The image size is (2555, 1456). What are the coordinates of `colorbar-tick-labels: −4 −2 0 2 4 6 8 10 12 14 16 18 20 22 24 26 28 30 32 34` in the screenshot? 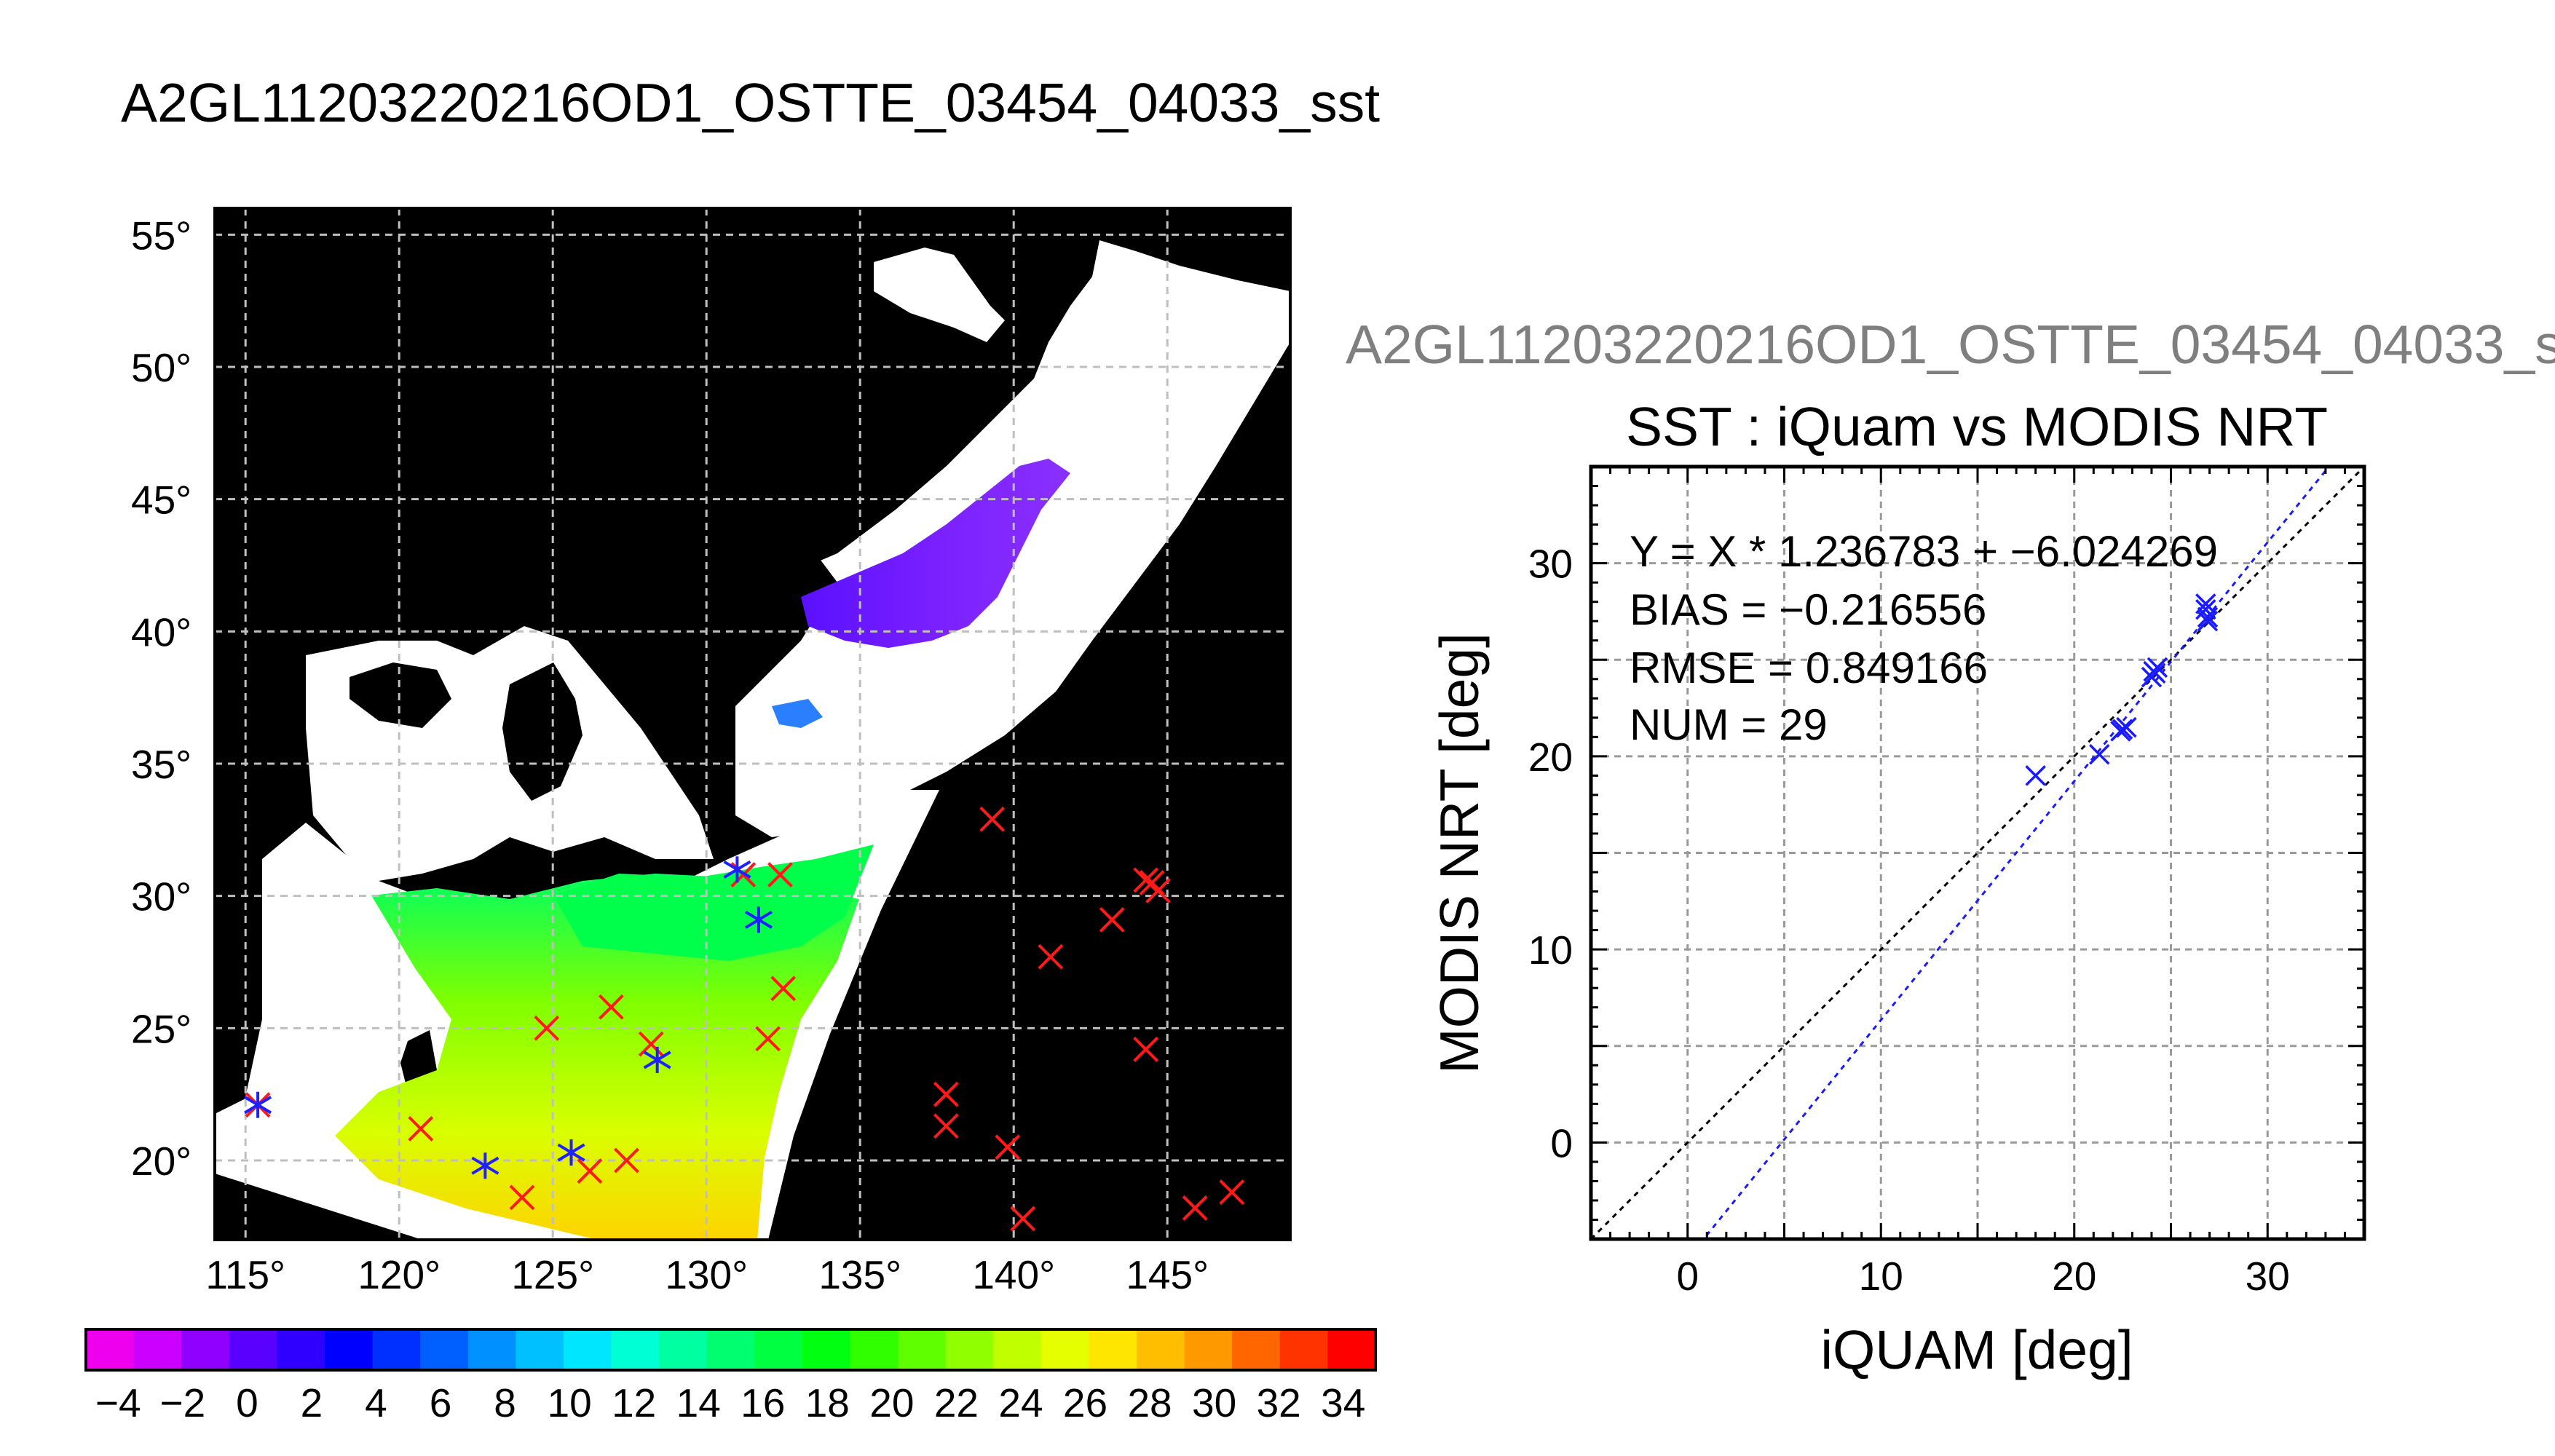 It's located at (730, 1402).